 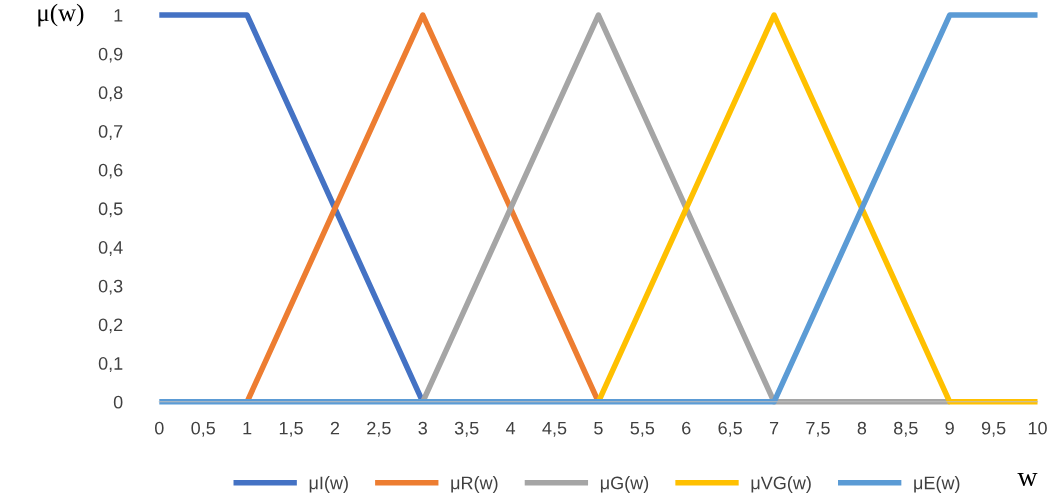 What do you see at coordinates (247, 428) in the screenshot?
I see `x-tick-label: 1` at bounding box center [247, 428].